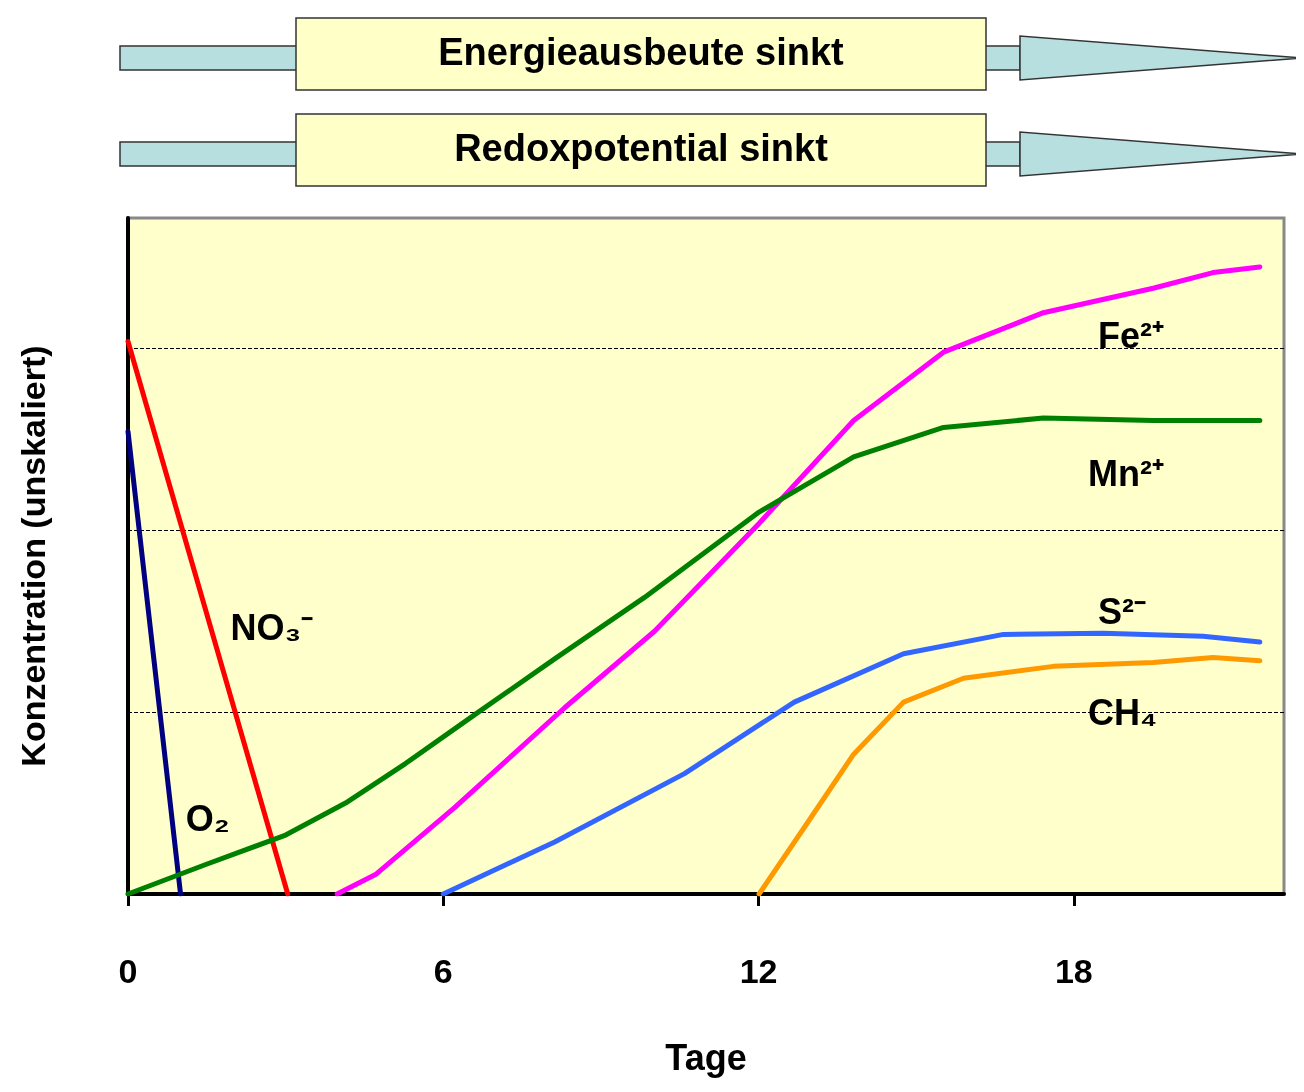 This screenshot has height=1092, width=1304. What do you see at coordinates (272, 627) in the screenshot?
I see `series-label: NO₃⁻` at bounding box center [272, 627].